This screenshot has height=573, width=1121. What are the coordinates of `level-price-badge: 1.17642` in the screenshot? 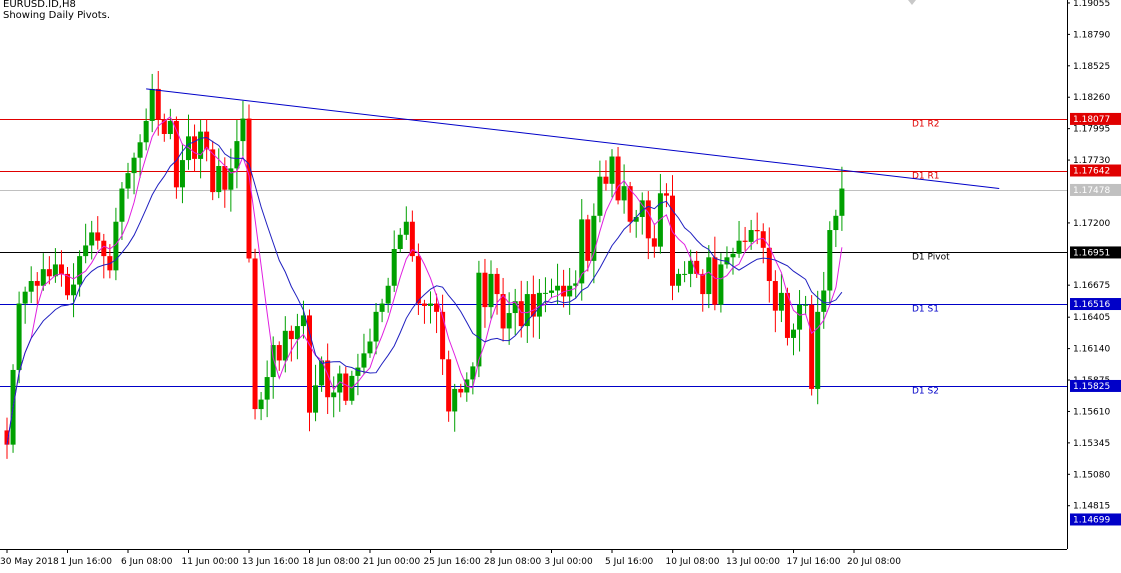 It's located at (1095, 170).